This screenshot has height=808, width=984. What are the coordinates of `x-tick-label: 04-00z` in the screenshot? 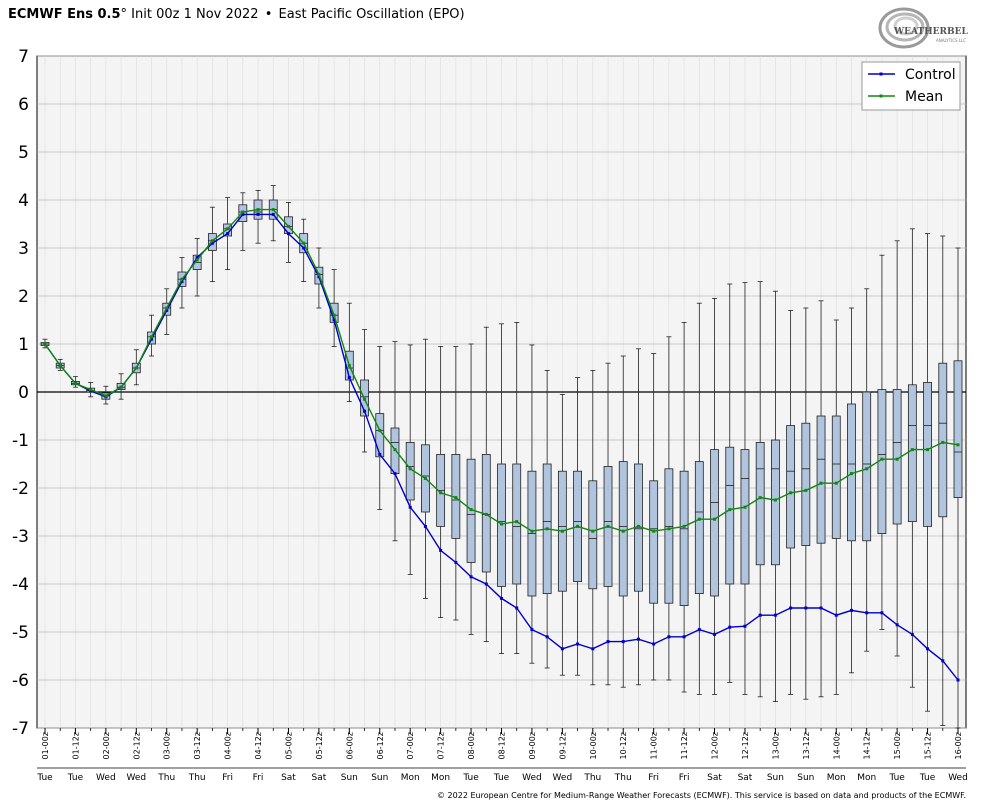 It's located at (228, 745).